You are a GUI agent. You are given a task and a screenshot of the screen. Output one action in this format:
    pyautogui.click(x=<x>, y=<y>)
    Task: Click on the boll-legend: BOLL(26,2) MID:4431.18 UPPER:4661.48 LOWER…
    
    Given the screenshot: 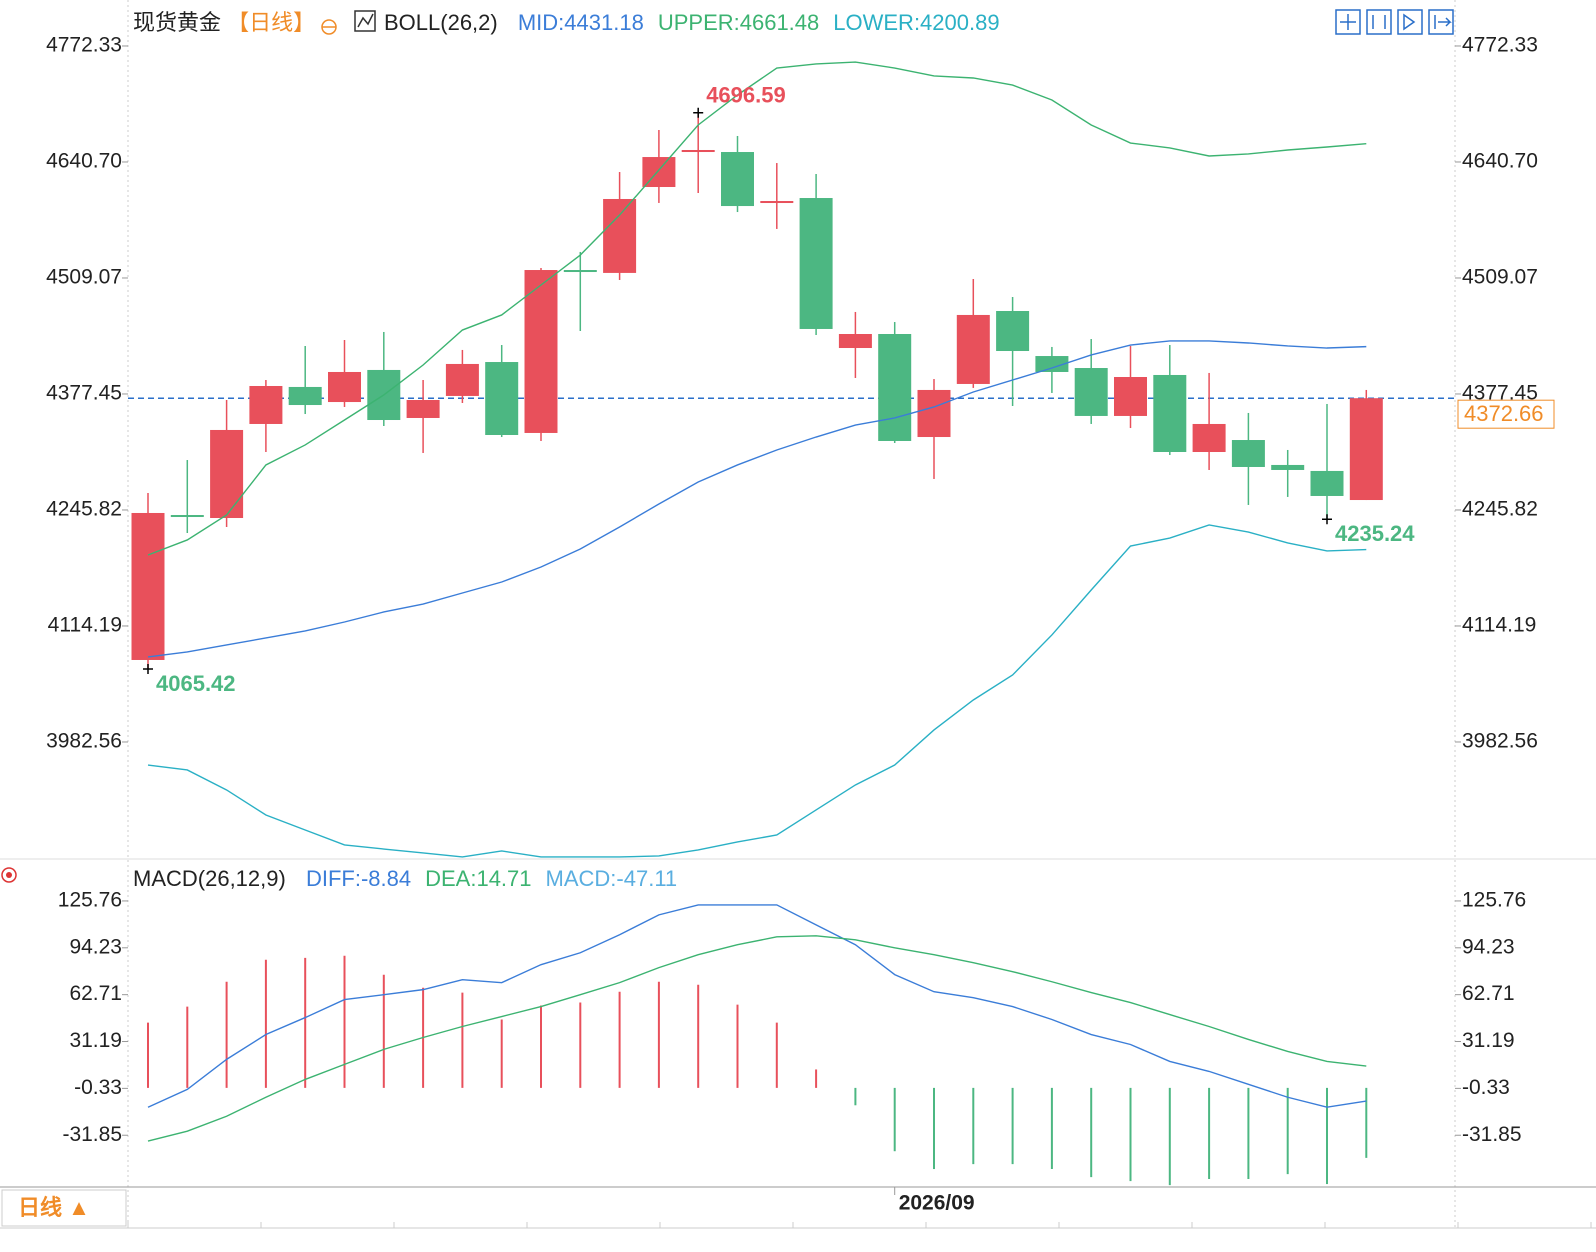 What is the action you would take?
    pyautogui.click(x=692, y=22)
    